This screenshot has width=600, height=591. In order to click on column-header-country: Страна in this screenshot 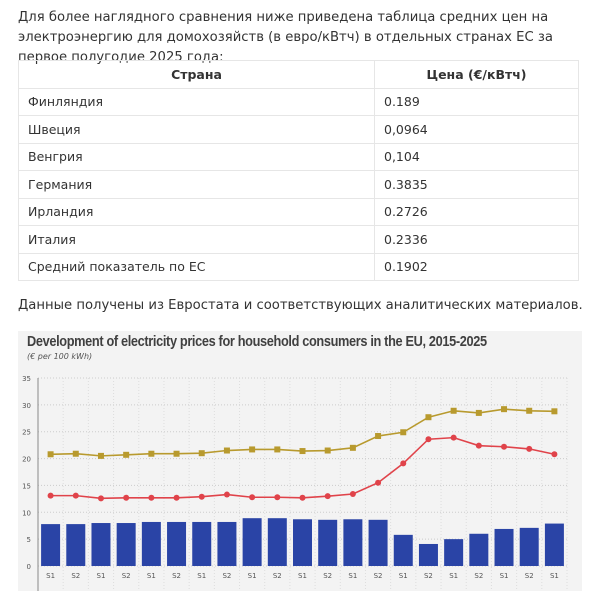, I will do `click(196, 74)`.